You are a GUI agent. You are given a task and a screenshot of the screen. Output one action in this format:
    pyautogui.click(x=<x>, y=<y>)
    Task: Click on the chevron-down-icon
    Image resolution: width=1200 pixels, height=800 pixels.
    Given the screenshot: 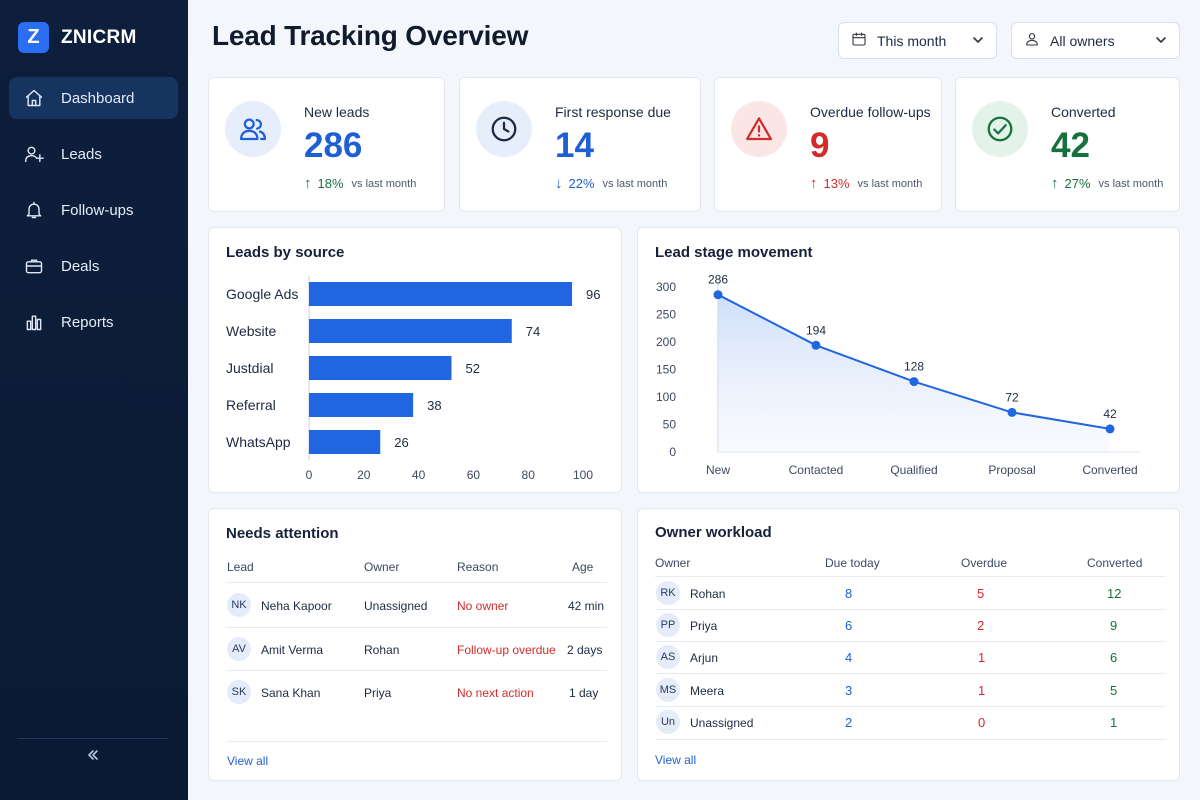 What is the action you would take?
    pyautogui.click(x=1161, y=41)
    